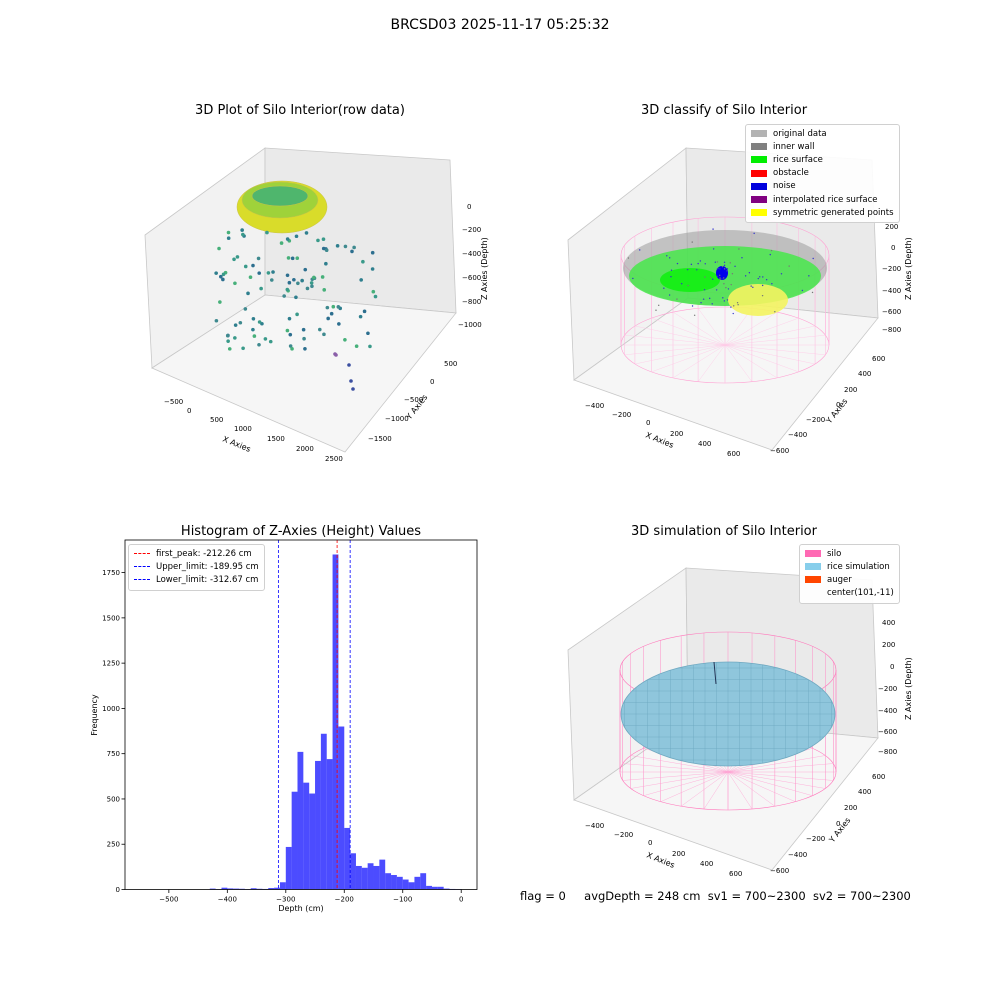 The width and height of the screenshot is (1000, 1000). Describe the element at coordinates (800, 133) in the screenshot. I see `legend-label: original data` at that location.